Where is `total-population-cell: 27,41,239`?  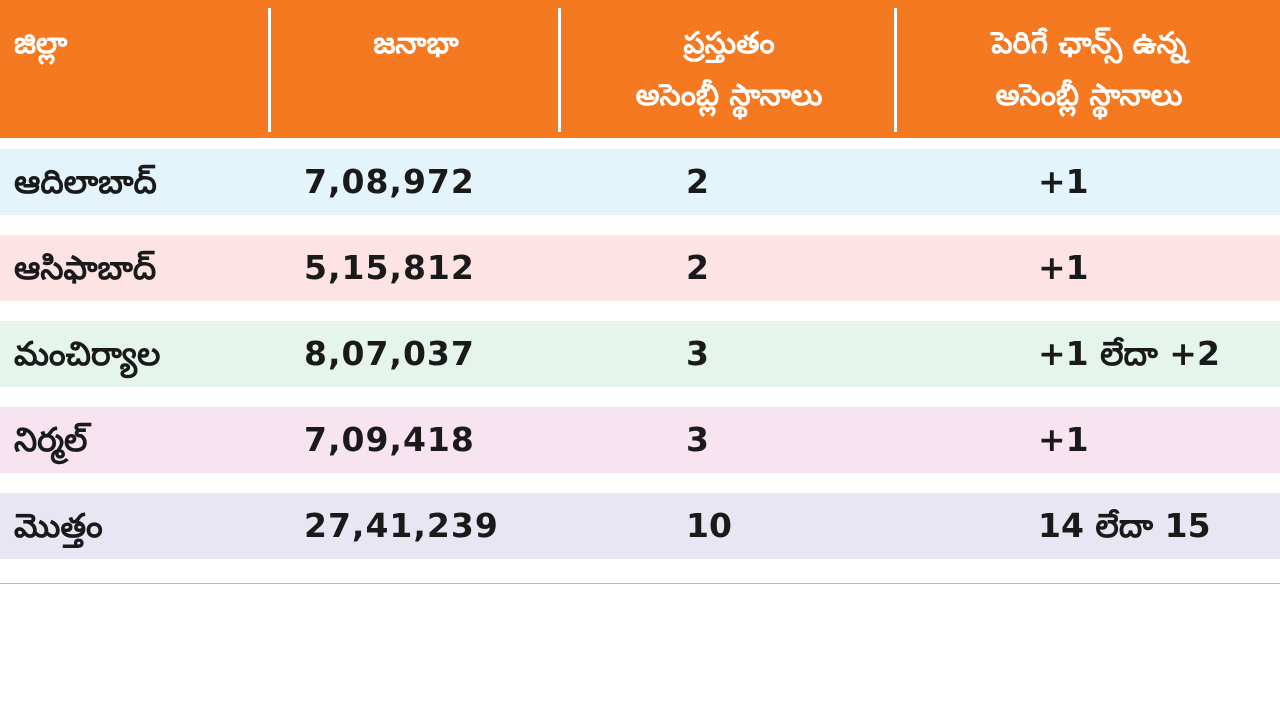 total-population-cell: 27,41,239 is located at coordinates (401, 525).